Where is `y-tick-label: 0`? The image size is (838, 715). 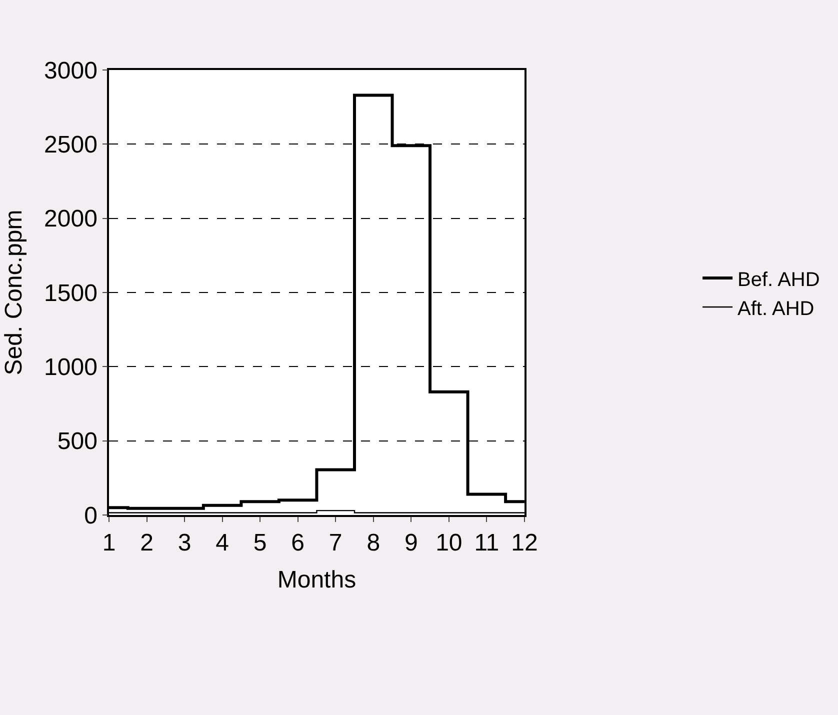
y-tick-label: 0 is located at coordinates (91, 516).